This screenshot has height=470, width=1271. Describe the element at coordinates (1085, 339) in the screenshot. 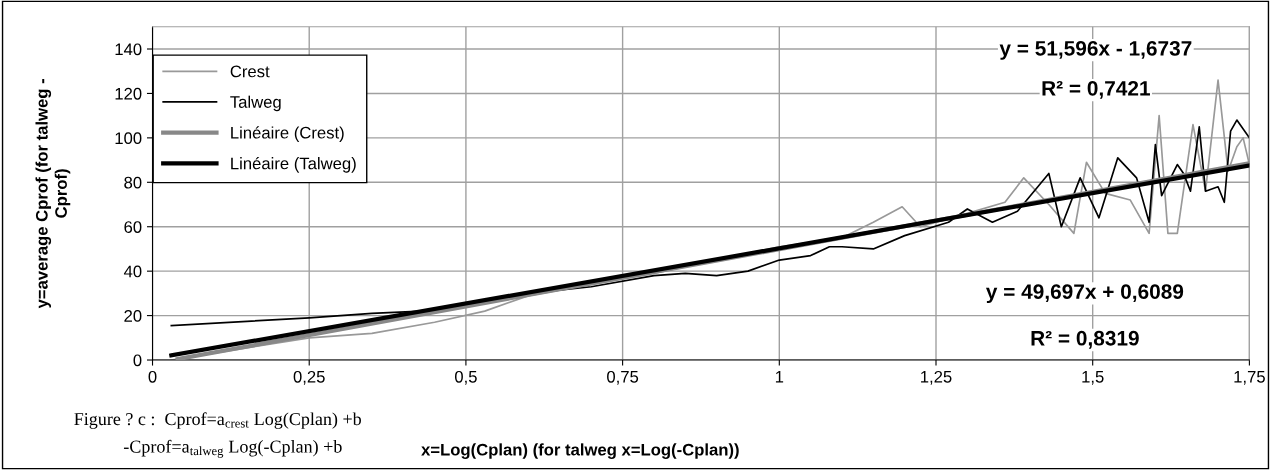

I see `annotation: R² = 0,8319` at that location.